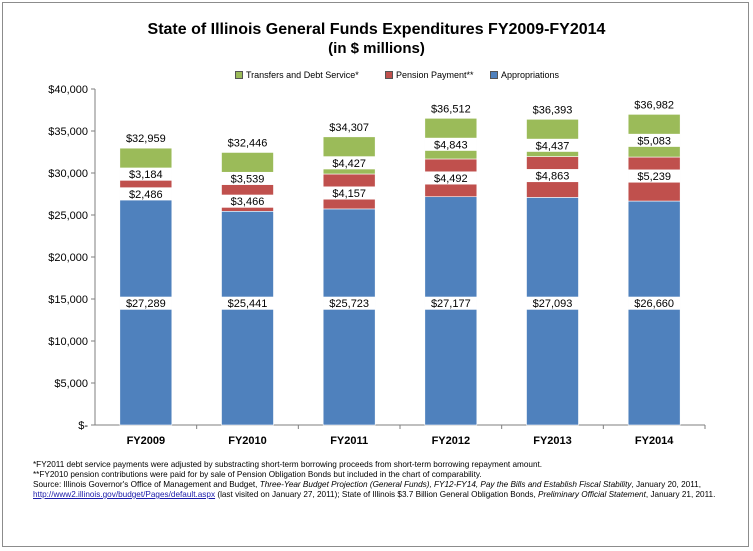 The width and height of the screenshot is (753, 551). I want to click on y-tick-label: $20,000, so click(68, 258).